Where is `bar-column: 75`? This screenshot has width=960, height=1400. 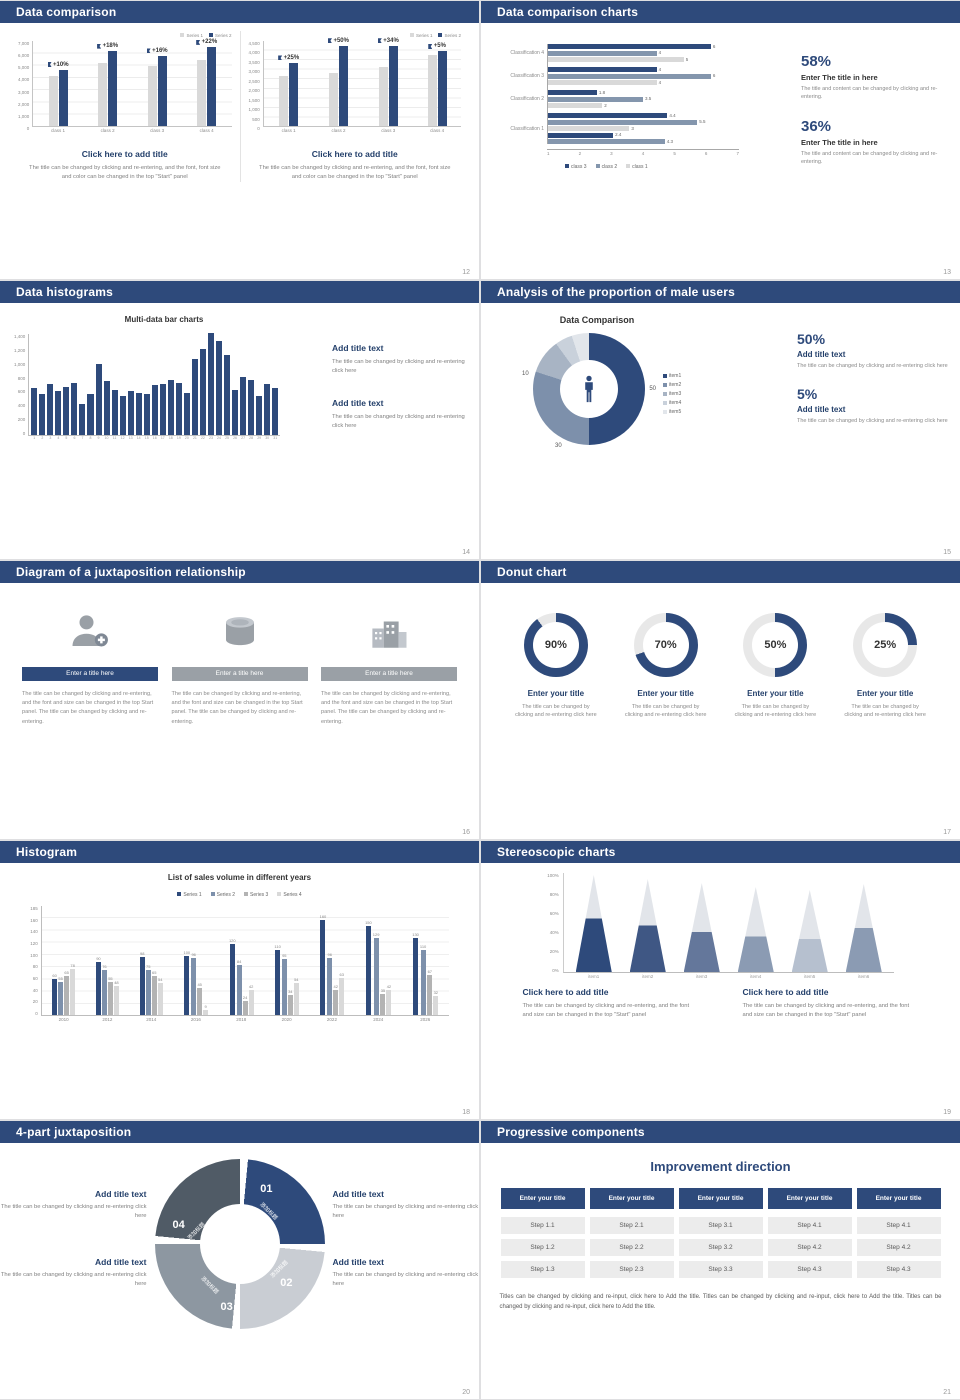
bar-column: 75 is located at coordinates (148, 989).